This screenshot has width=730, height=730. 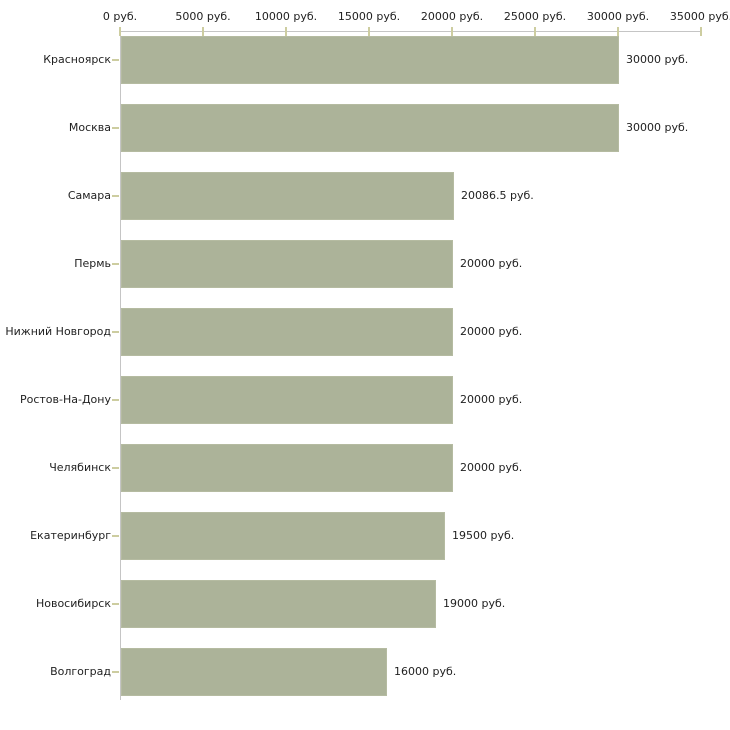 What do you see at coordinates (203, 16) in the screenshot?
I see `x-tick-label: 5000 руб.` at bounding box center [203, 16].